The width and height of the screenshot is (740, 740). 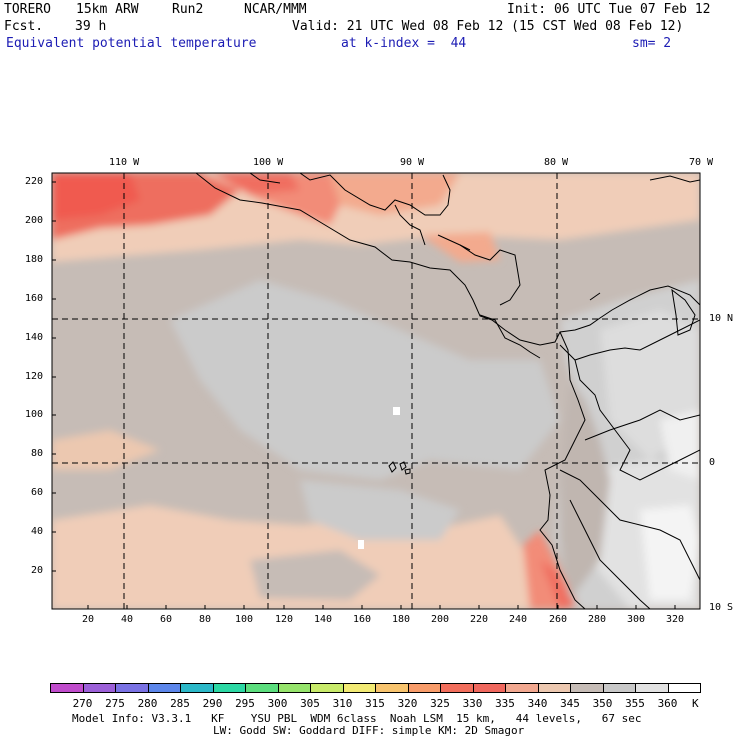 What do you see at coordinates (34, 298) in the screenshot?
I see `y-tick-label: 160` at bounding box center [34, 298].